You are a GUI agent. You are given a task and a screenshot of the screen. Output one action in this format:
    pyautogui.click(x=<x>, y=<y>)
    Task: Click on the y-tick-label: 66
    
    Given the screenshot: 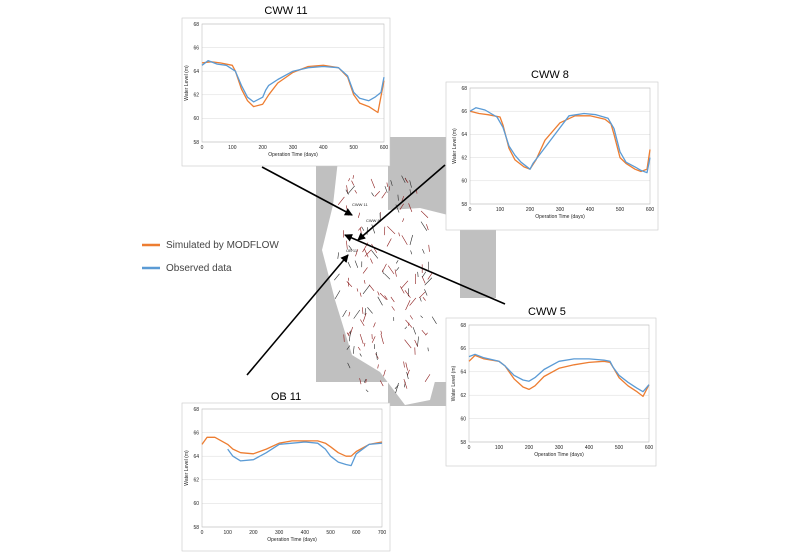 What is the action you would take?
    pyautogui.click(x=196, y=48)
    